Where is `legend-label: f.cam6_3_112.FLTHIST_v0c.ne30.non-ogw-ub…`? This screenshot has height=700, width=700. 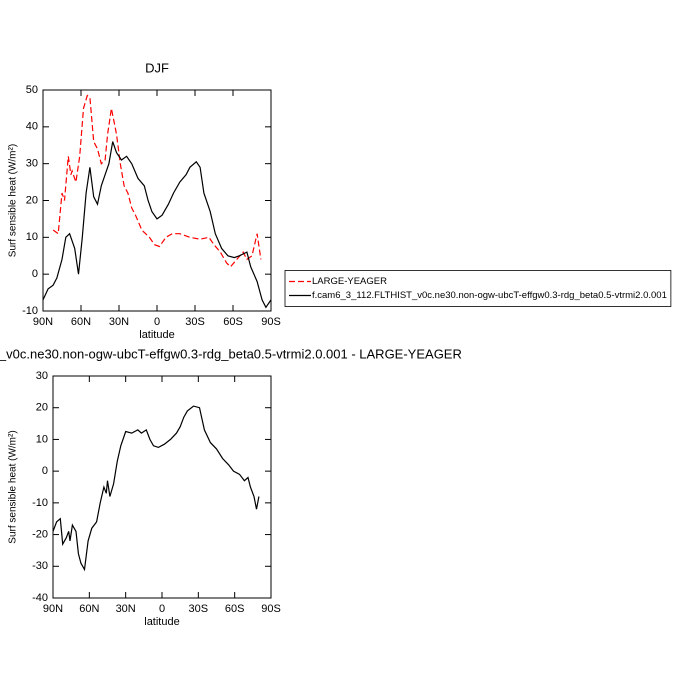 legend-label: f.cam6_3_112.FLTHIST_v0c.ne30.non-ogw-ub… is located at coordinates (489, 295).